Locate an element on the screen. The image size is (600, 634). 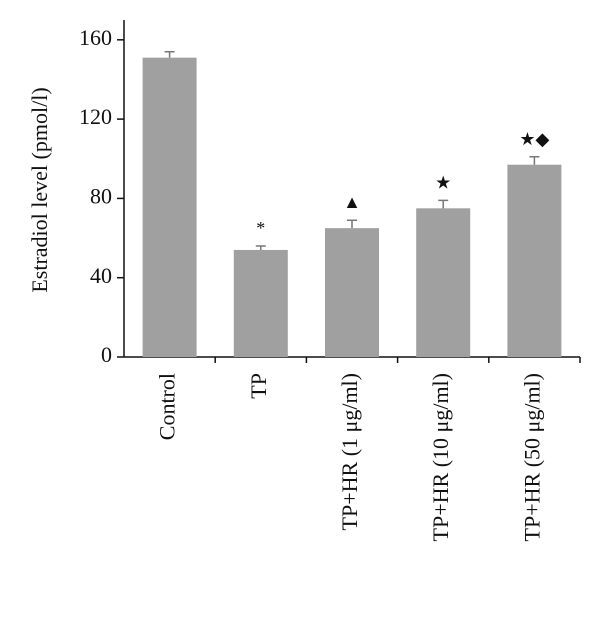
y-tick-label: 120 is located at coordinates (95, 116).